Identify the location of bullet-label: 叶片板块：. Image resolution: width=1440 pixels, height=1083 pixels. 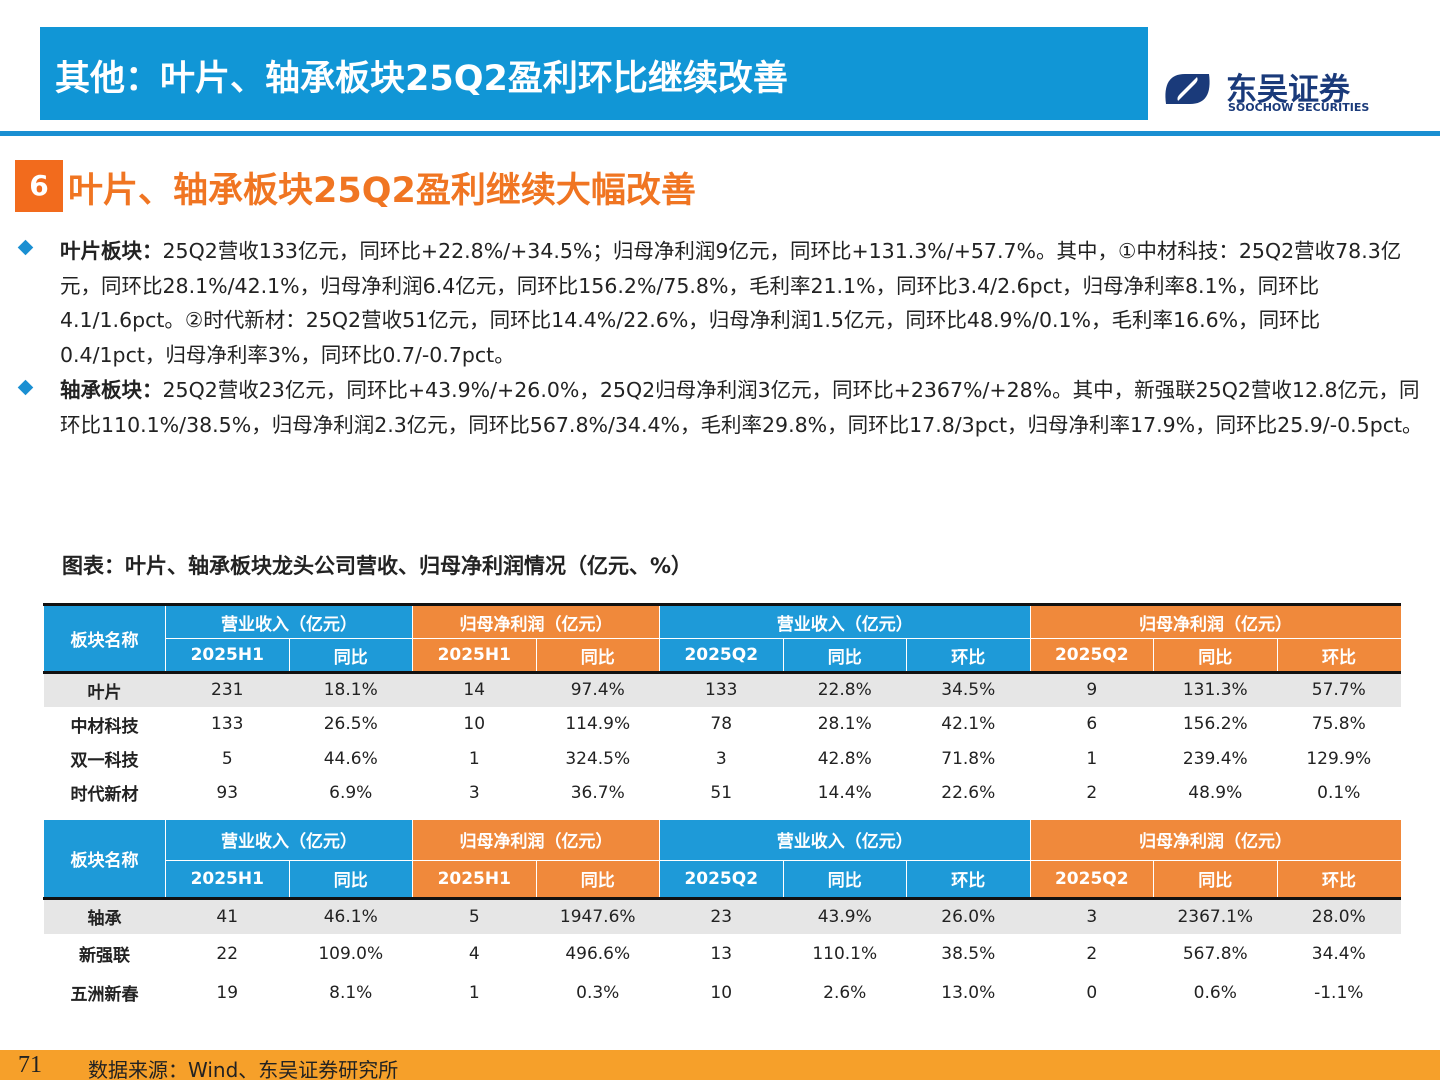
(111, 251).